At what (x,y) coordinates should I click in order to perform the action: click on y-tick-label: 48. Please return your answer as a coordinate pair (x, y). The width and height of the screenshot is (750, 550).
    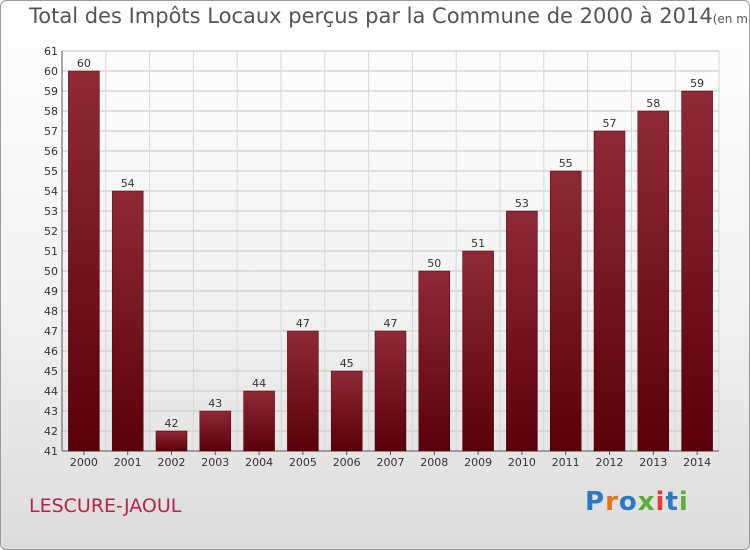
    Looking at the image, I should click on (51, 311).